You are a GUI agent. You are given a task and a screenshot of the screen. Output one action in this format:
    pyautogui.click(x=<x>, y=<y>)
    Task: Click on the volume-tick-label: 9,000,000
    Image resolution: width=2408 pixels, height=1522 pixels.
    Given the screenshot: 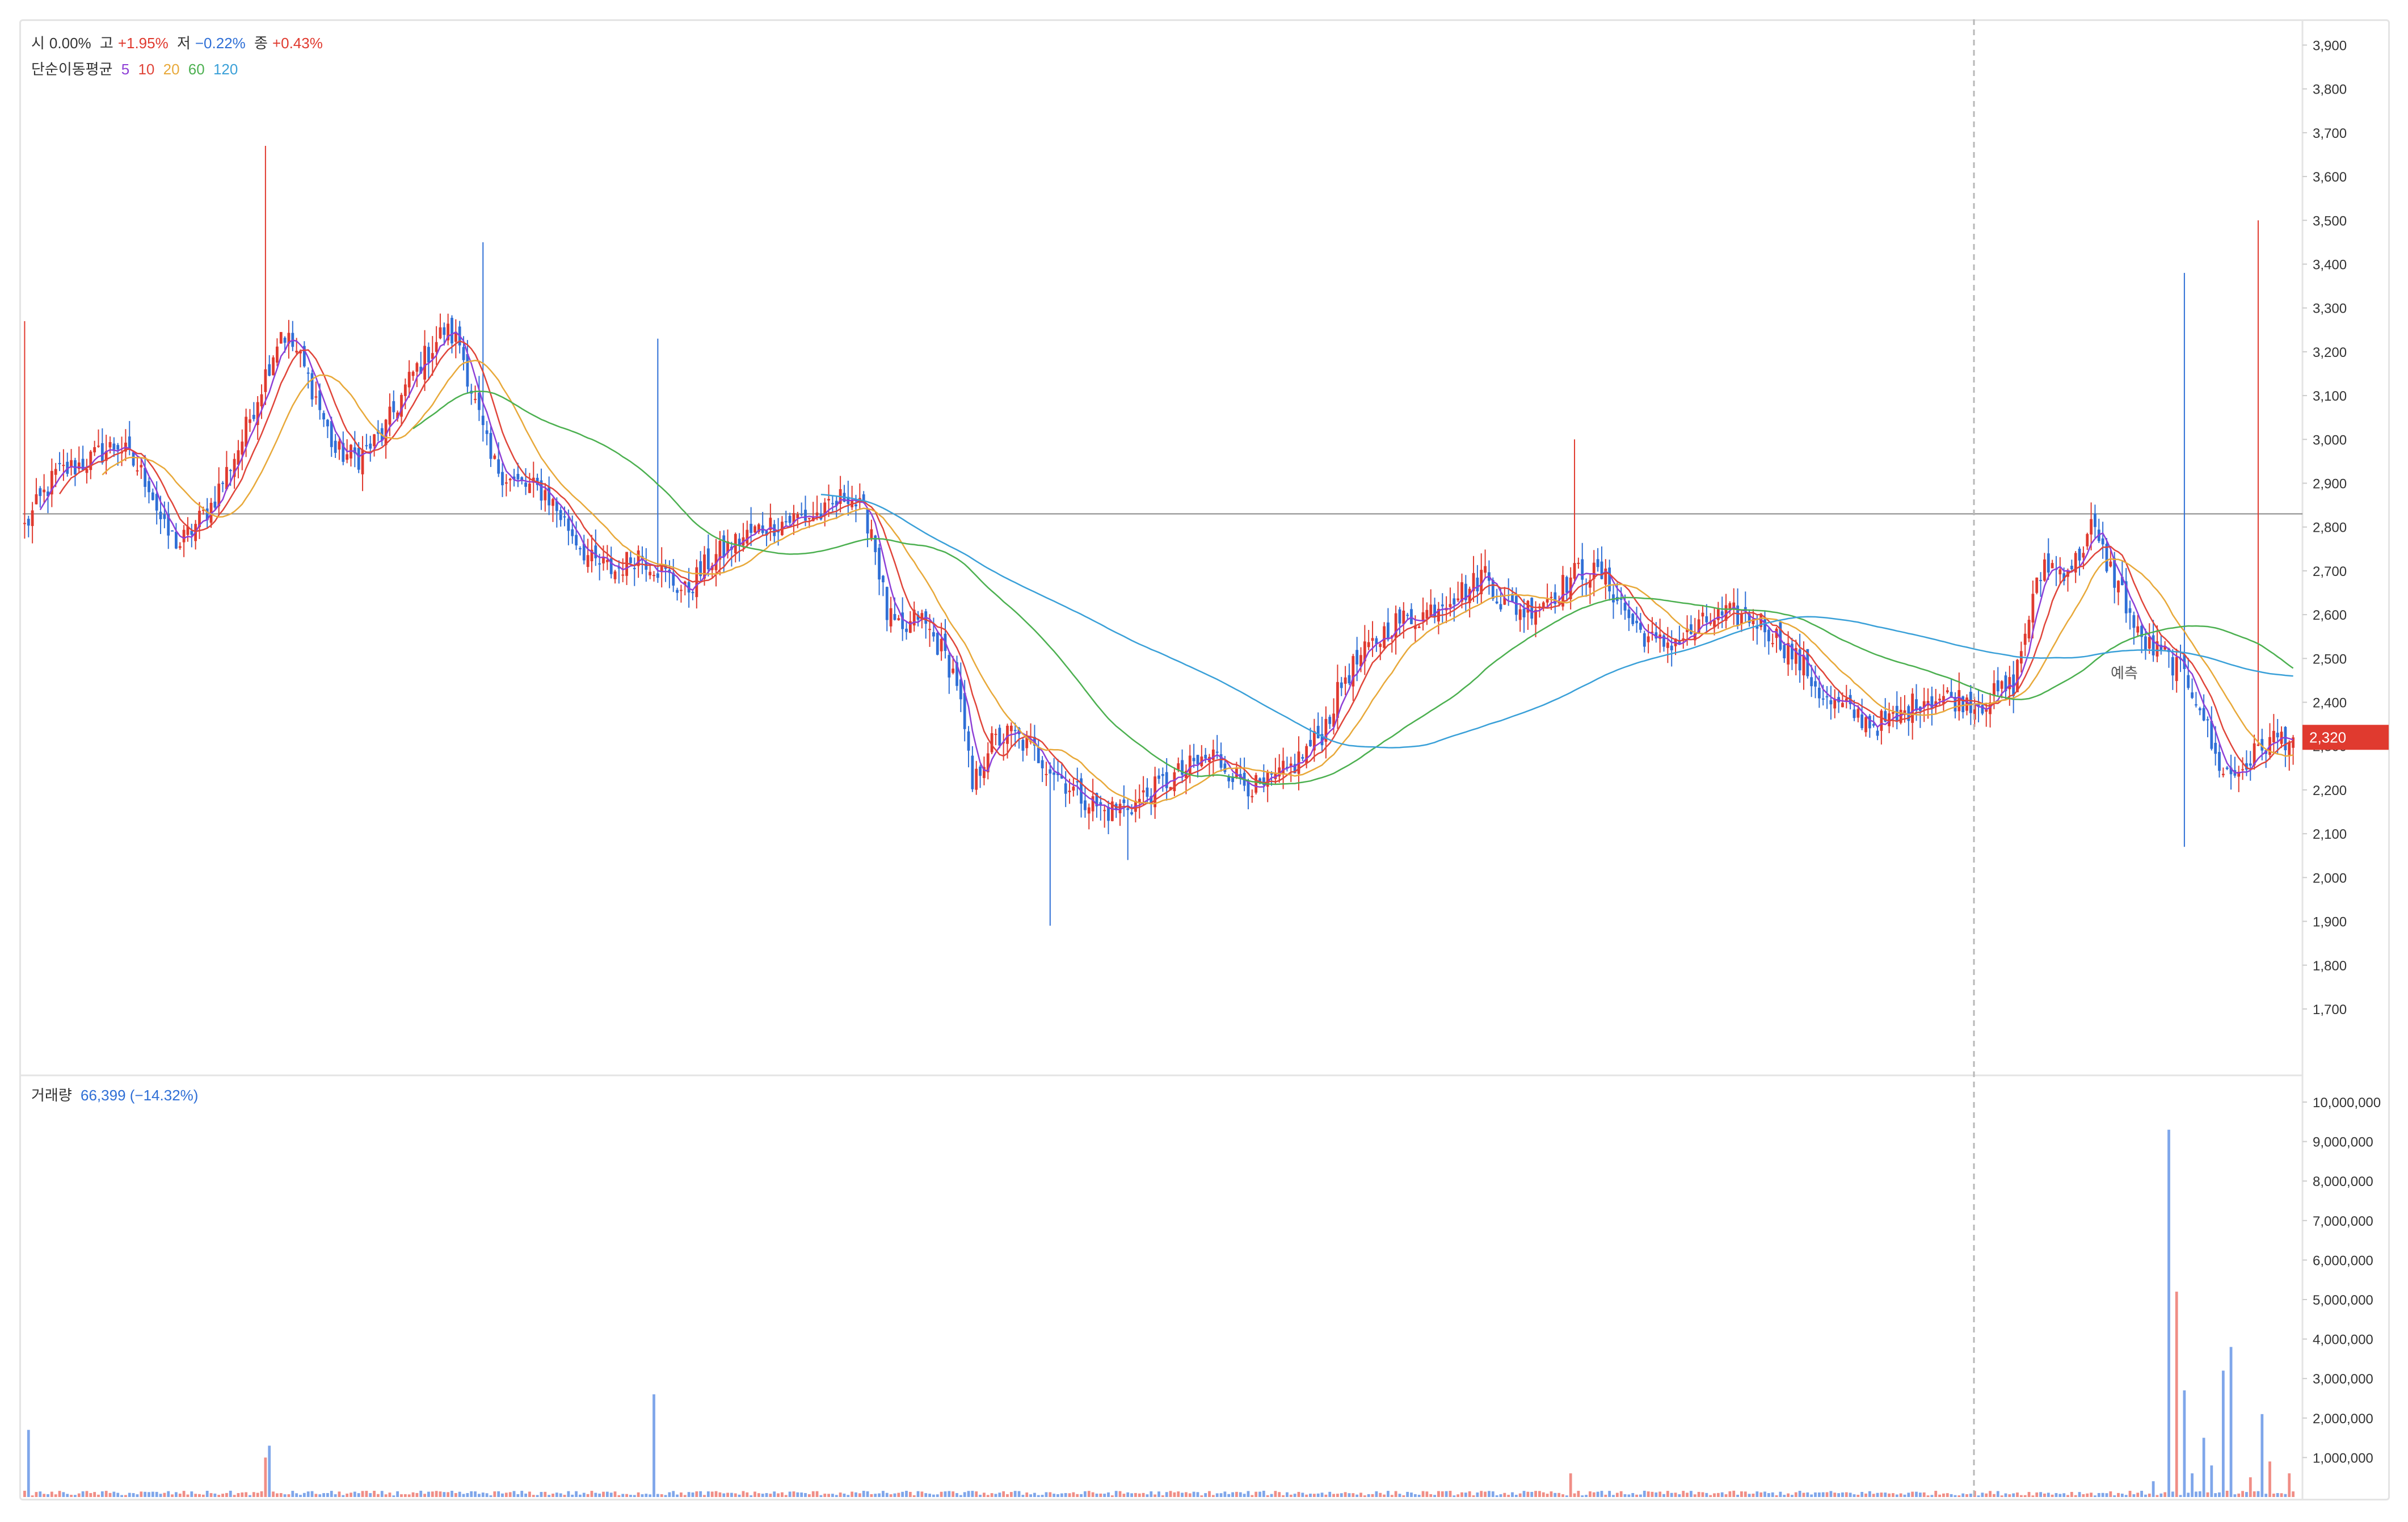 What is the action you would take?
    pyautogui.click(x=2343, y=1142)
    